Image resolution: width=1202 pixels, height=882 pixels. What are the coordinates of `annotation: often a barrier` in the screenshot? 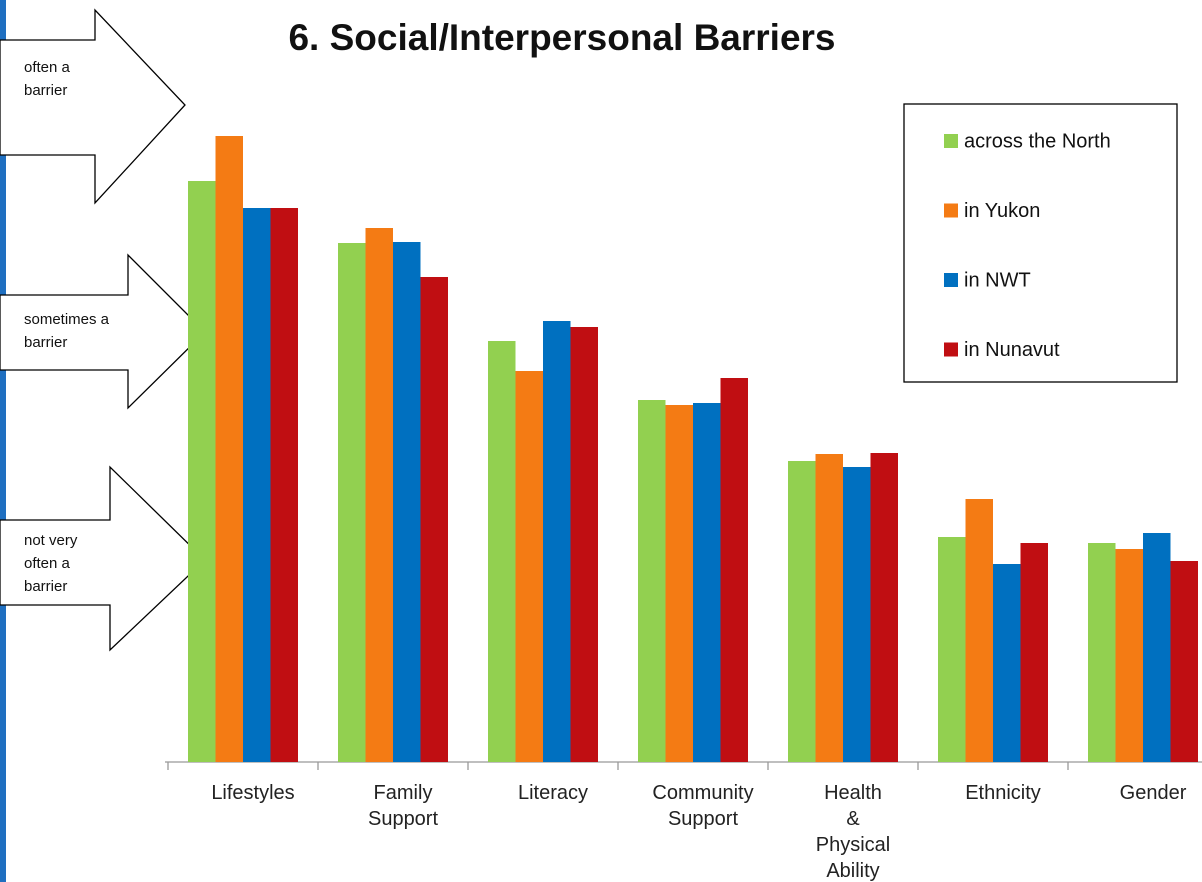 It's located at (47, 79).